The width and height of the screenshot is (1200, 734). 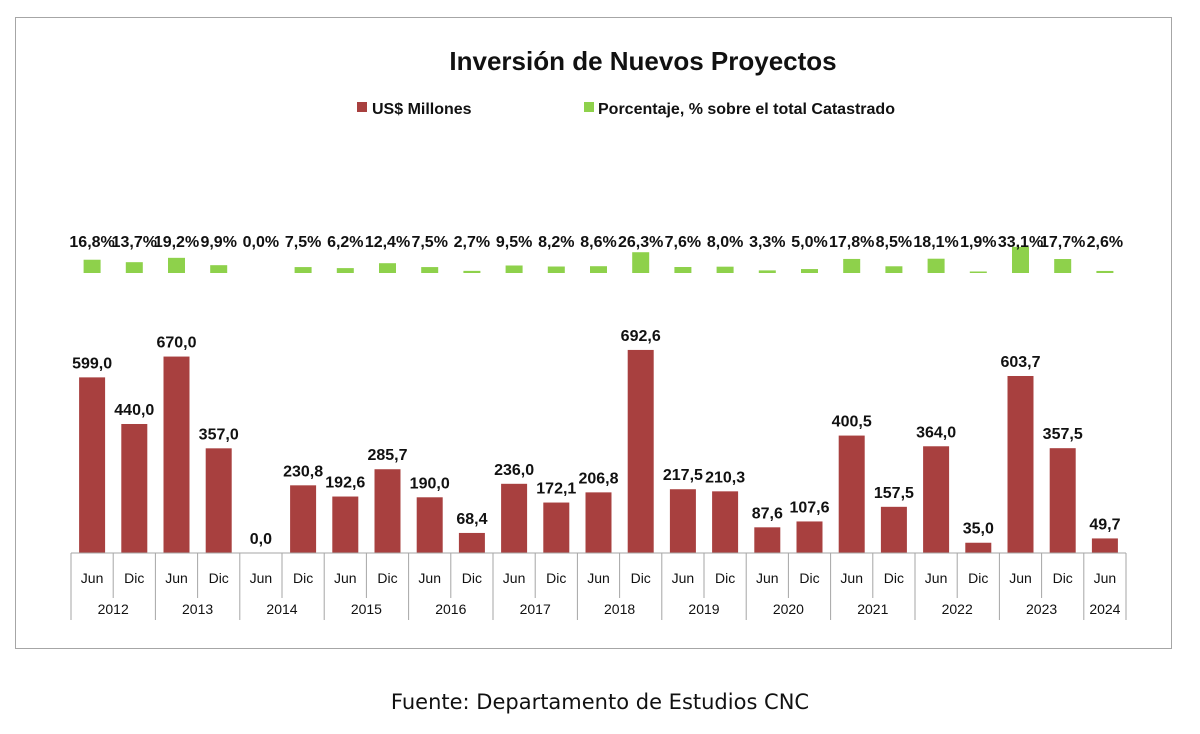 What do you see at coordinates (345, 483) in the screenshot?
I see `usd-value-label: 192,6` at bounding box center [345, 483].